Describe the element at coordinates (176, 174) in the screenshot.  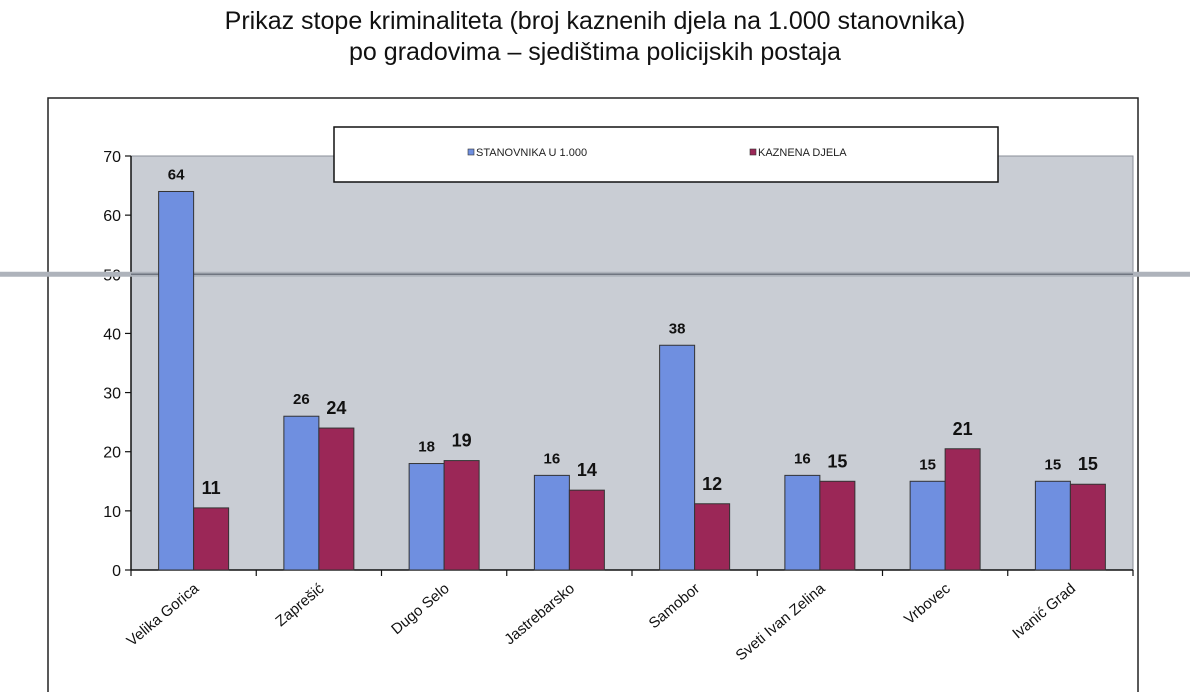
I see `data-label: 64` at that location.